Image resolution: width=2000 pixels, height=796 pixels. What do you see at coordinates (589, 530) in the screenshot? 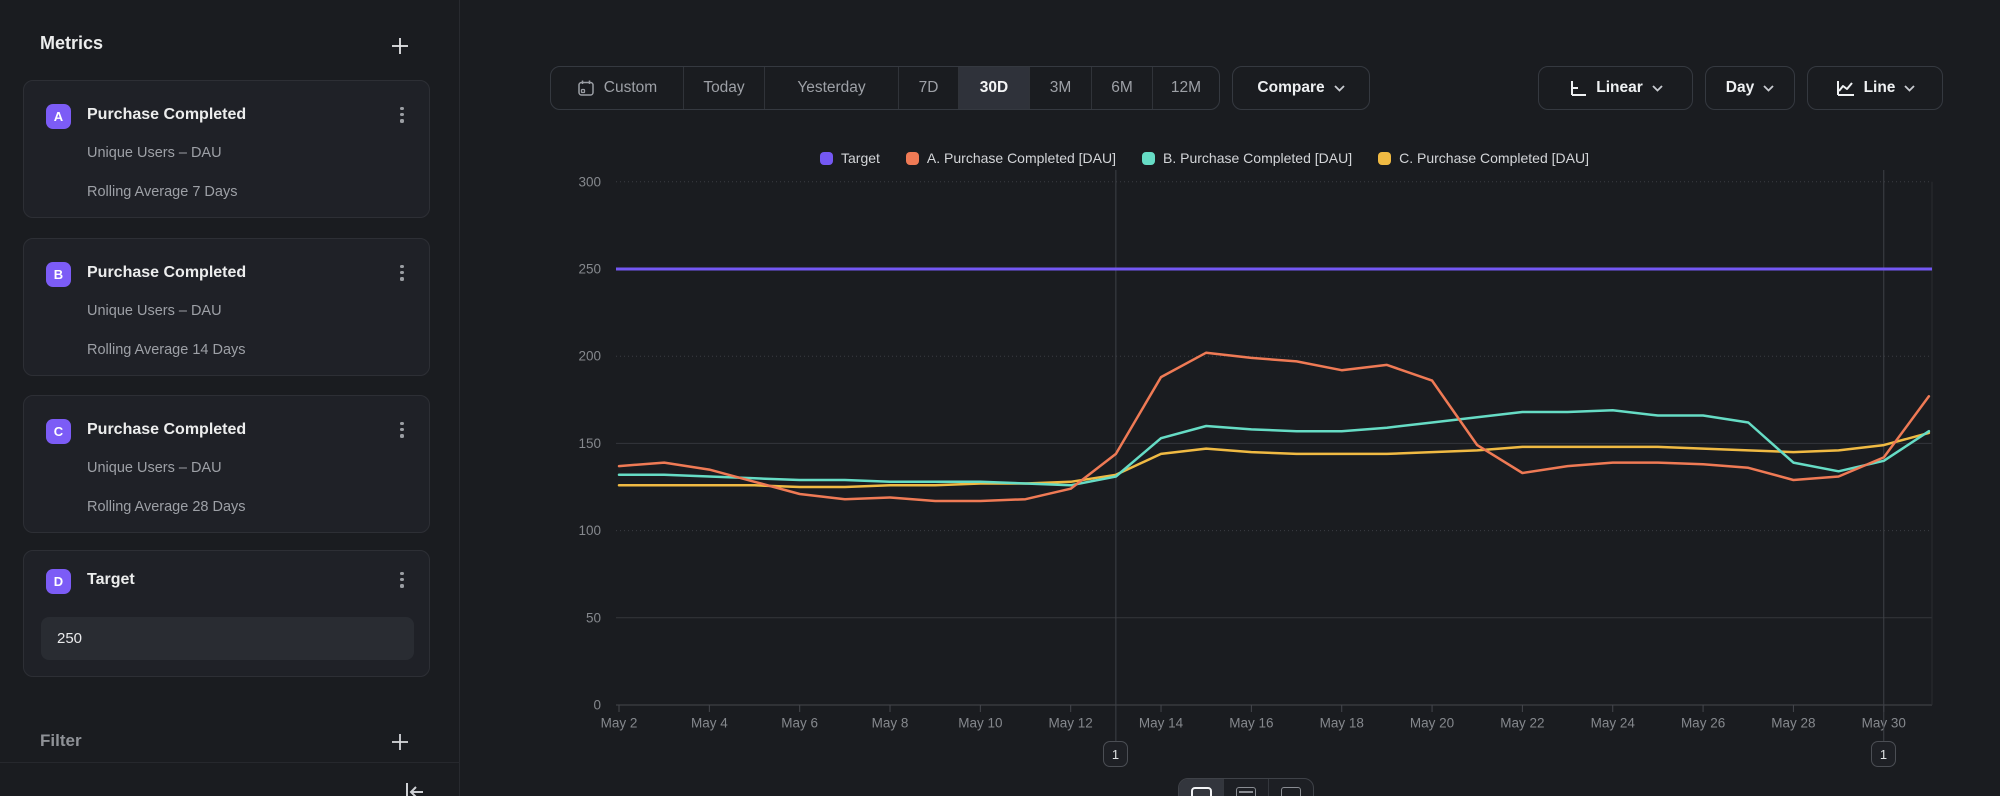
I see `y-tick-label: 100` at bounding box center [589, 530].